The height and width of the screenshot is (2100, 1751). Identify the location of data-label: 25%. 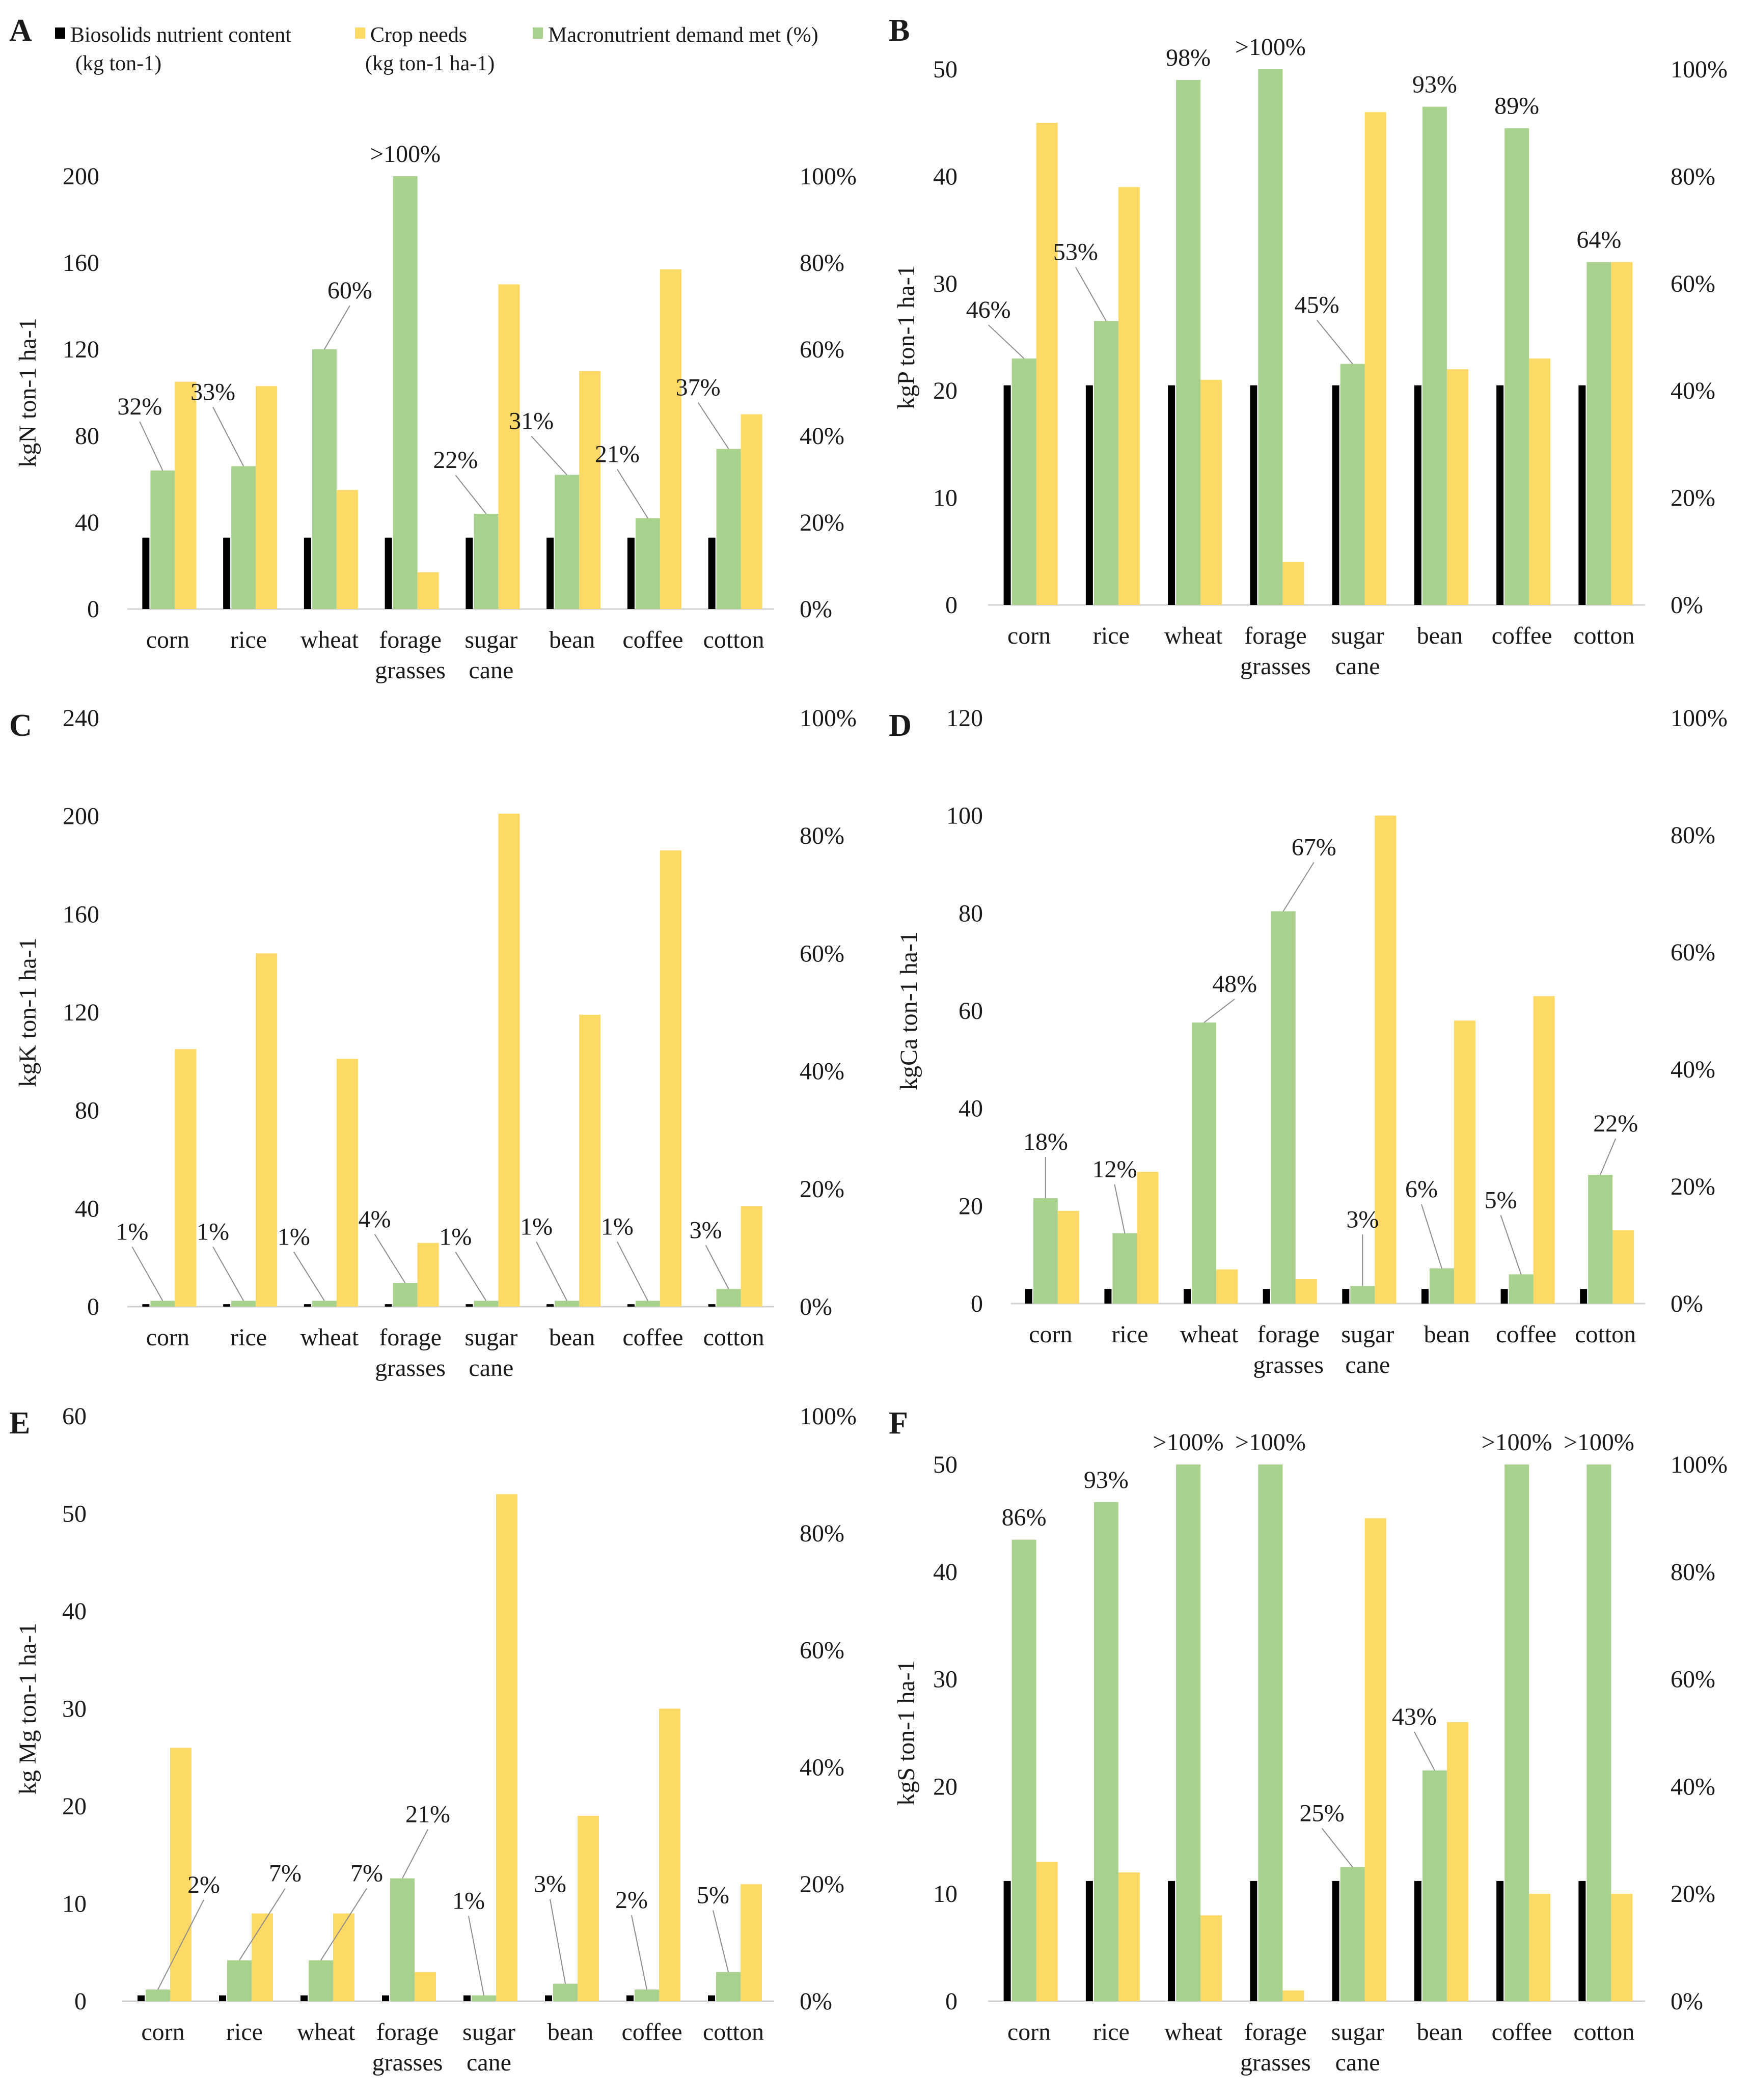
(1322, 1813).